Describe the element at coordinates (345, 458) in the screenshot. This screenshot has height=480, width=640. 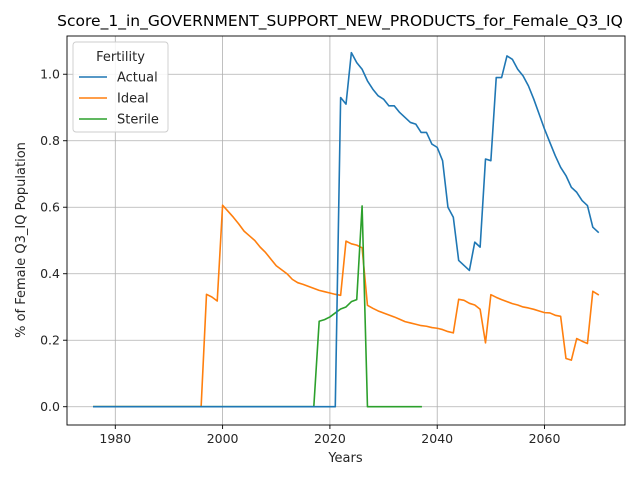
I see `x-axis-label: Years` at that location.